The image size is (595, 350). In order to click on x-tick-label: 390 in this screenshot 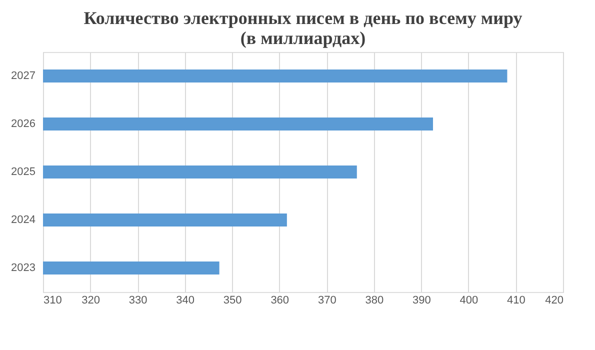, I will do `click(421, 300)`.